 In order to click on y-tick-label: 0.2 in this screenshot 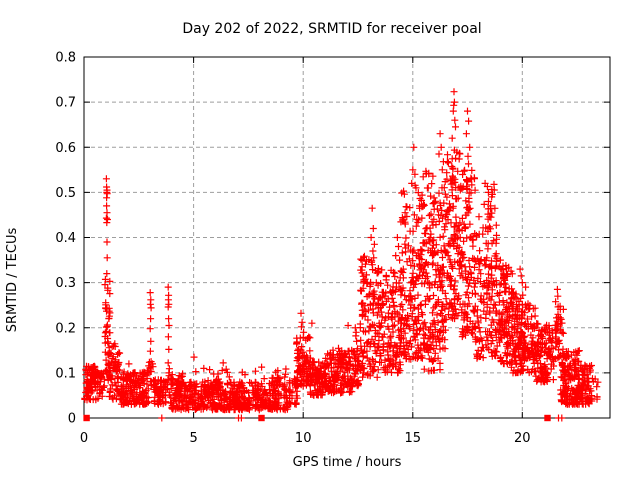, I will do `click(65, 328)`.